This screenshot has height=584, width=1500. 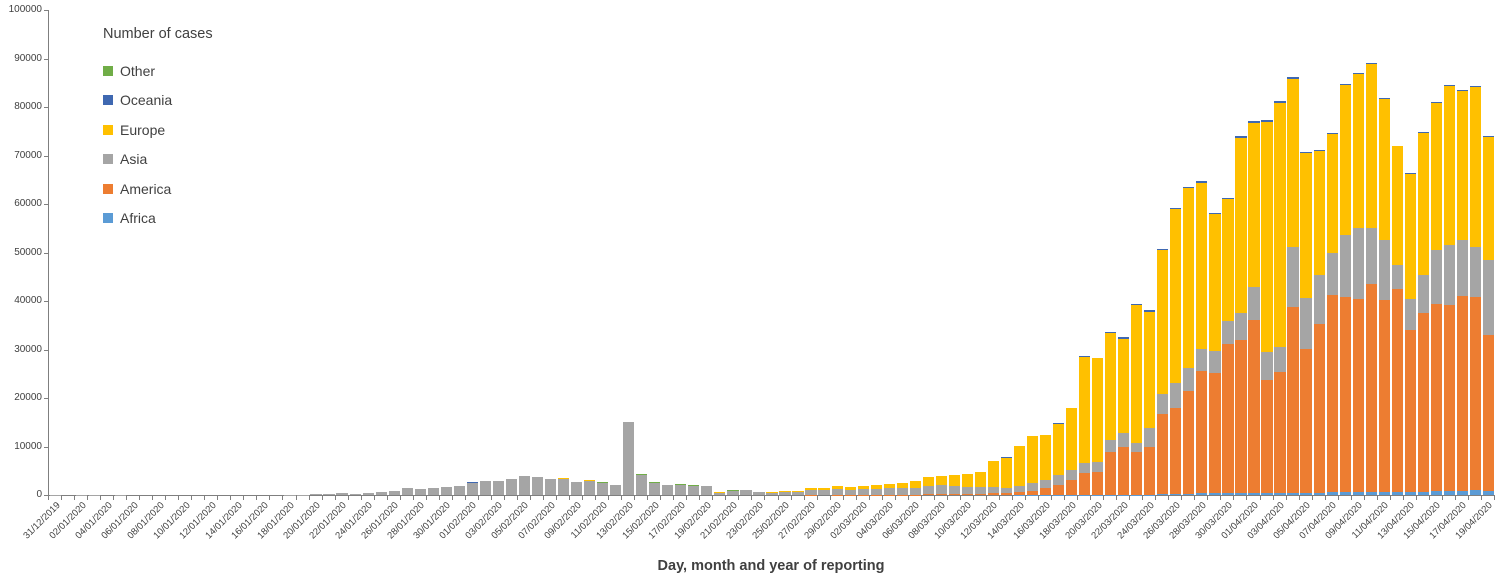 I want to click on bar-12/02/2020, so click(x=616, y=489).